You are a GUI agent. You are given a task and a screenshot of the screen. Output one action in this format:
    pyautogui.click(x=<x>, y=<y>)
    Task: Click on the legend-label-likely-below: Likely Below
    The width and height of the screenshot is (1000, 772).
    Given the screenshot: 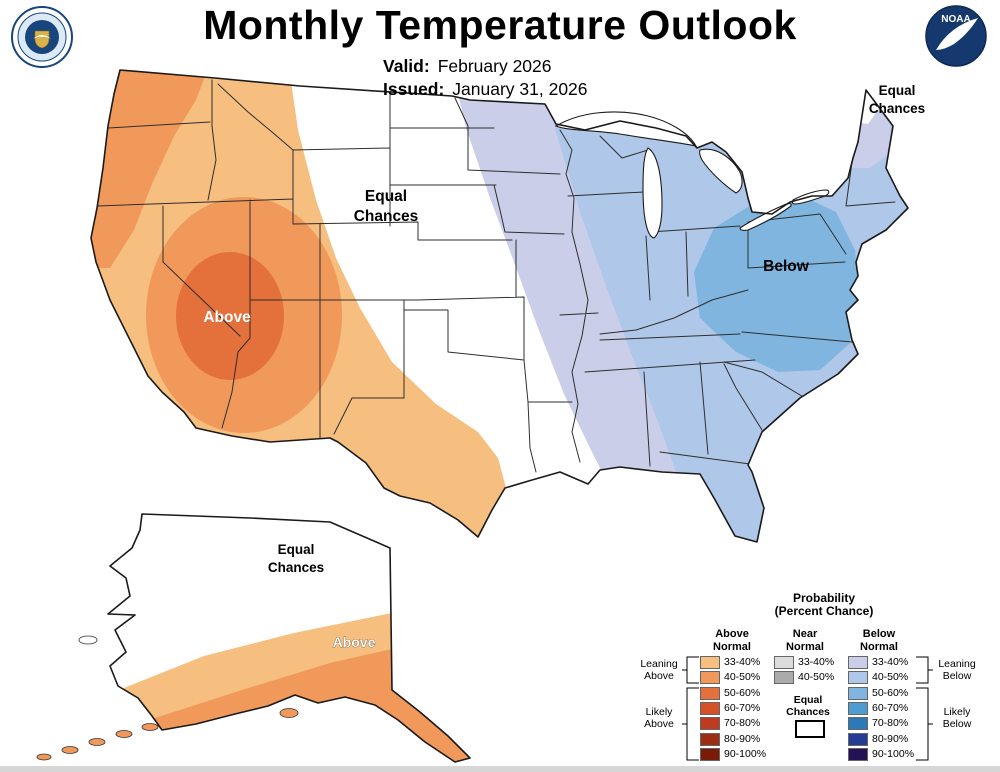 What is the action you would take?
    pyautogui.click(x=957, y=718)
    